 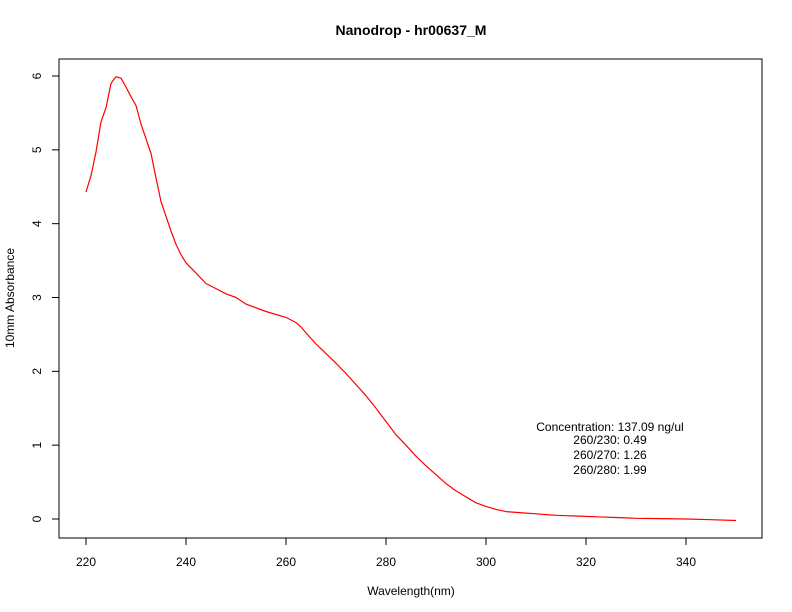 I want to click on x-tick-label: 340, so click(x=686, y=562).